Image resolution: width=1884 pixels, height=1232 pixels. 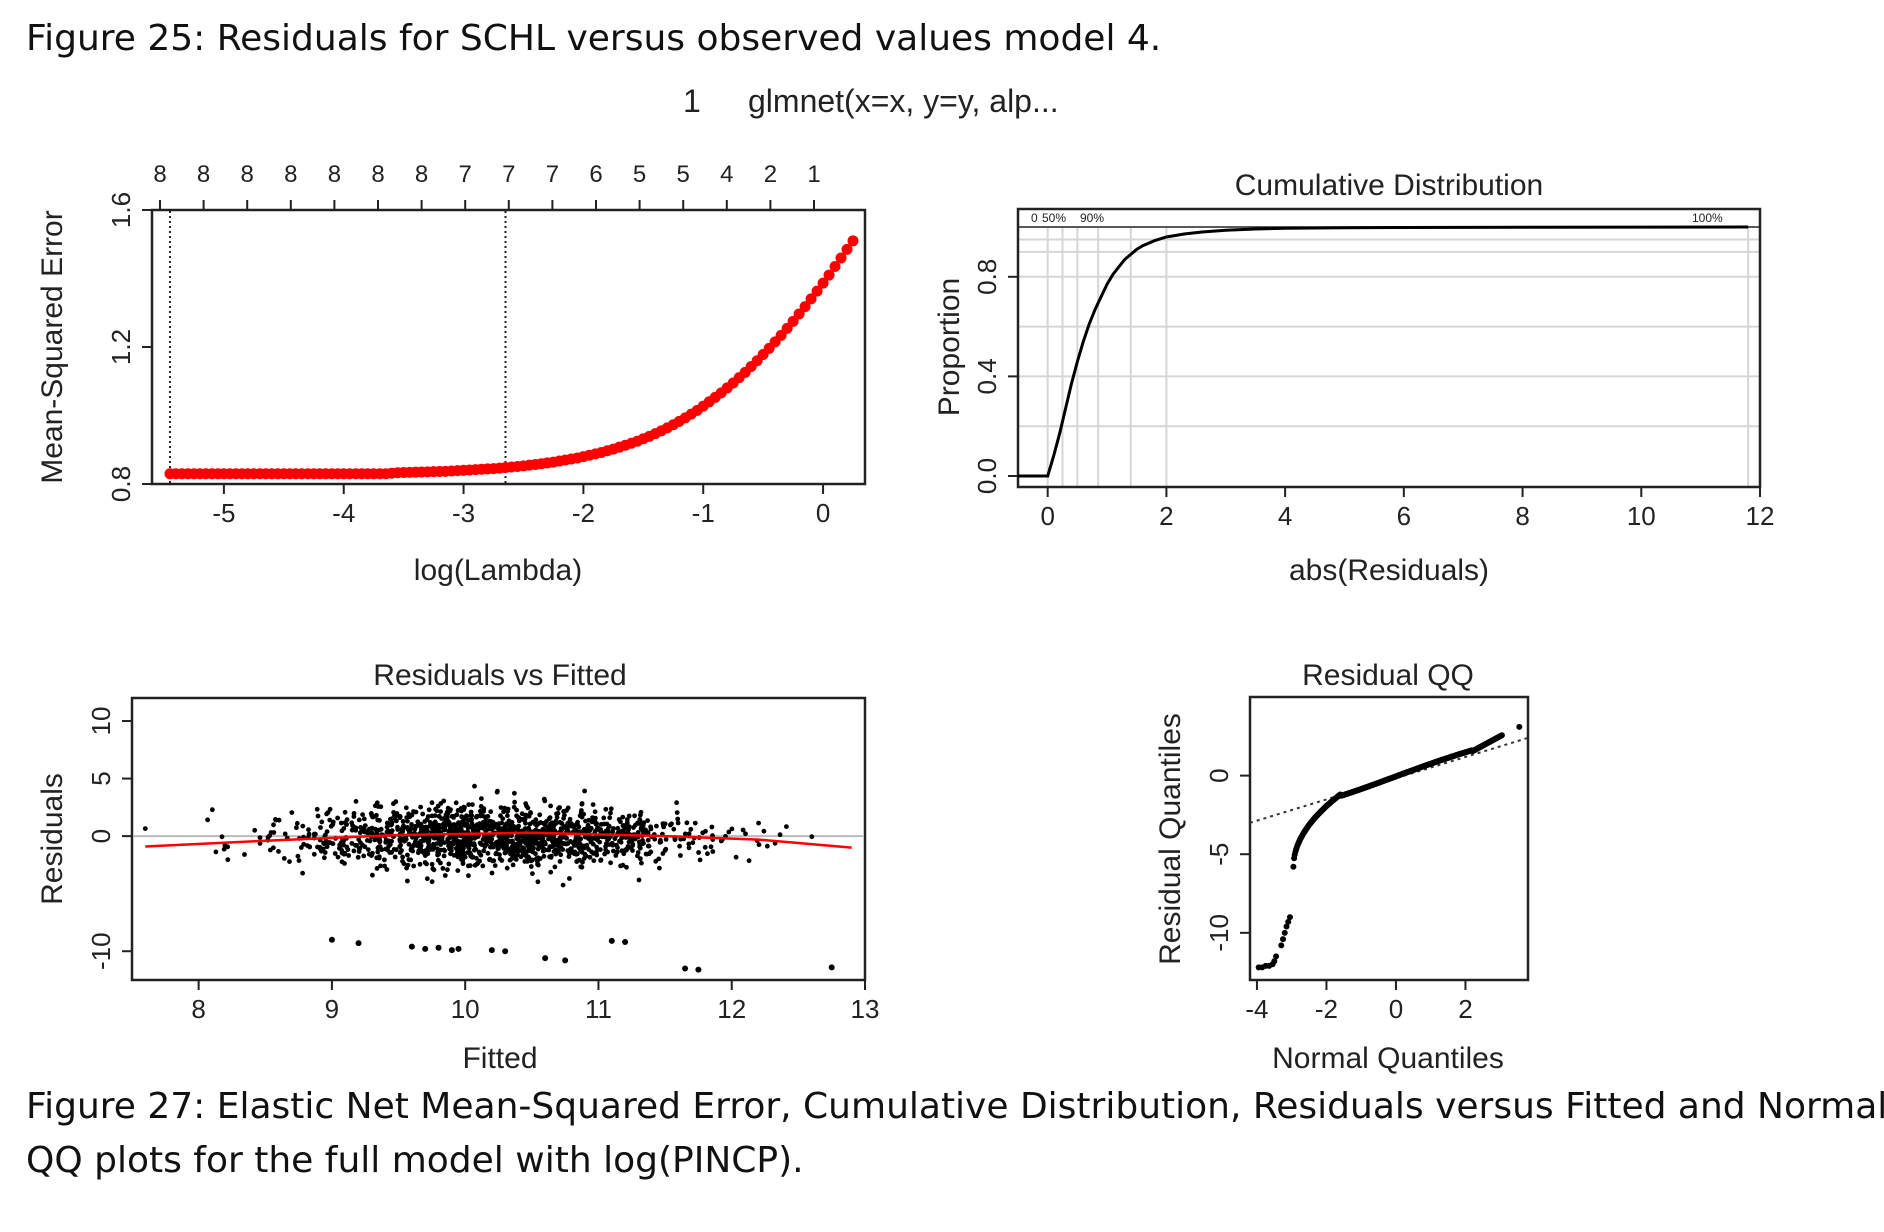 I want to click on top-axis-label: 5, so click(x=639, y=174).